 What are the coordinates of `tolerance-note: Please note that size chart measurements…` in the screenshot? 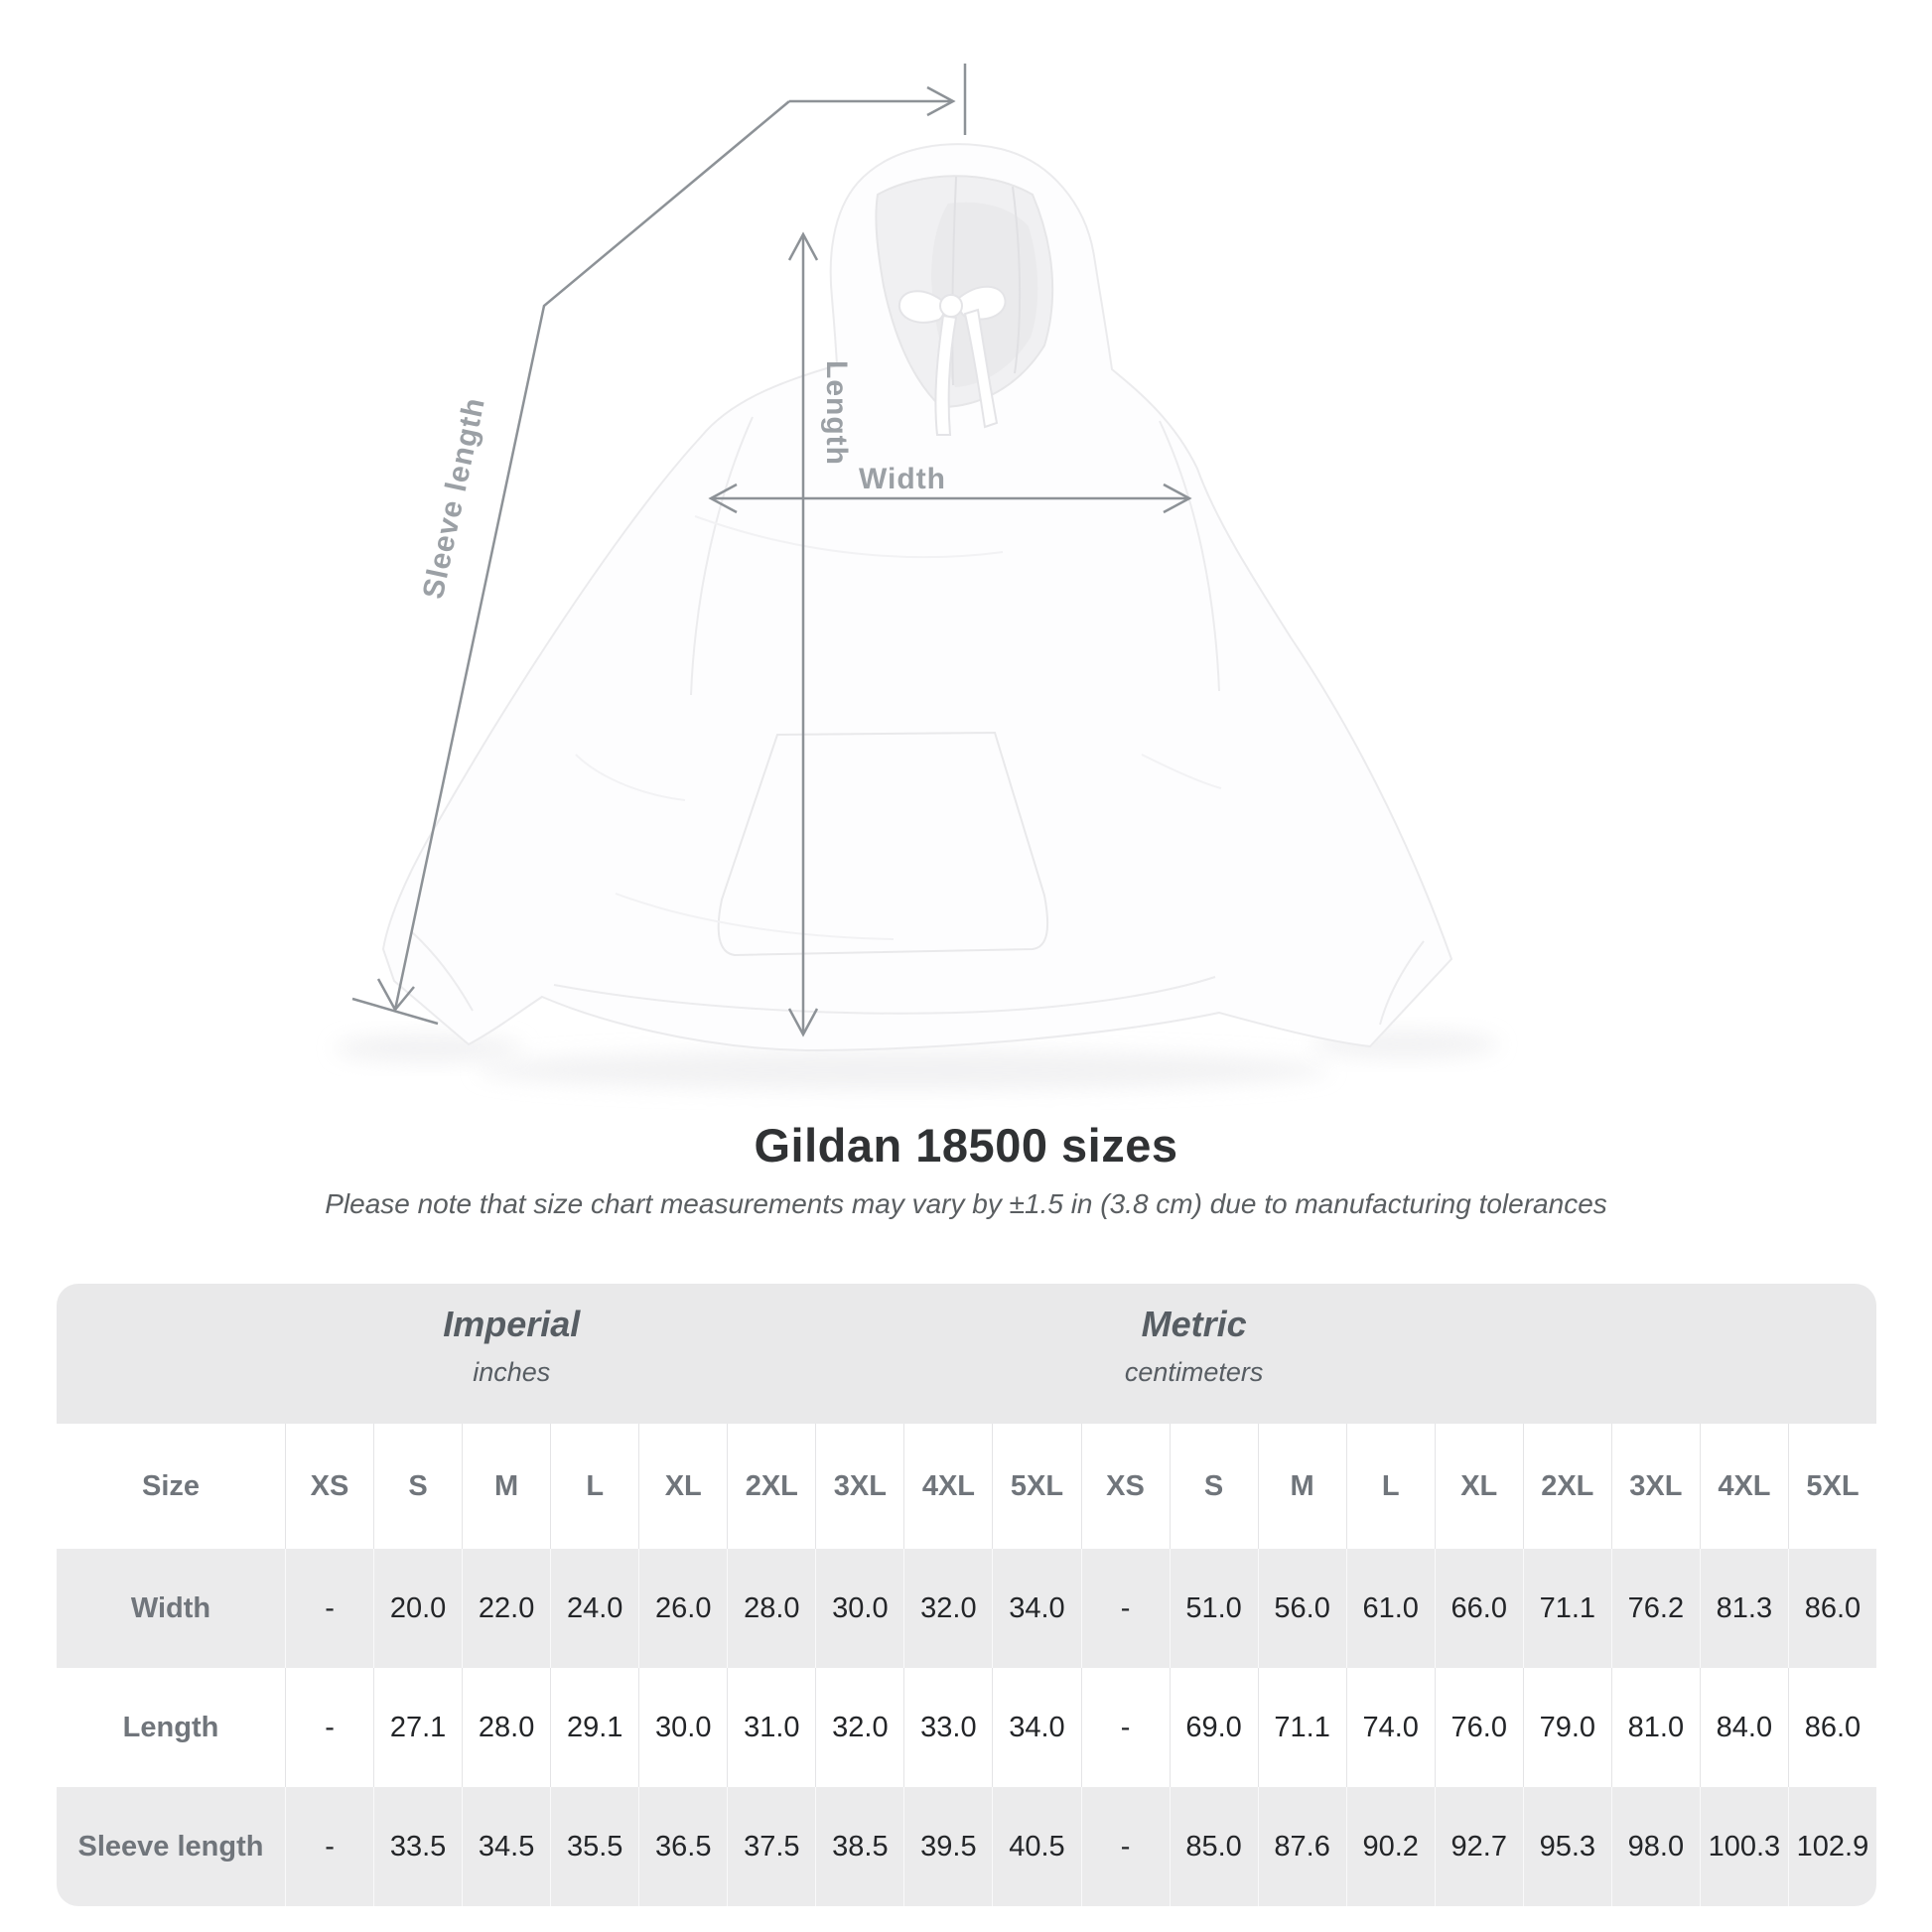 It's located at (966, 1204).